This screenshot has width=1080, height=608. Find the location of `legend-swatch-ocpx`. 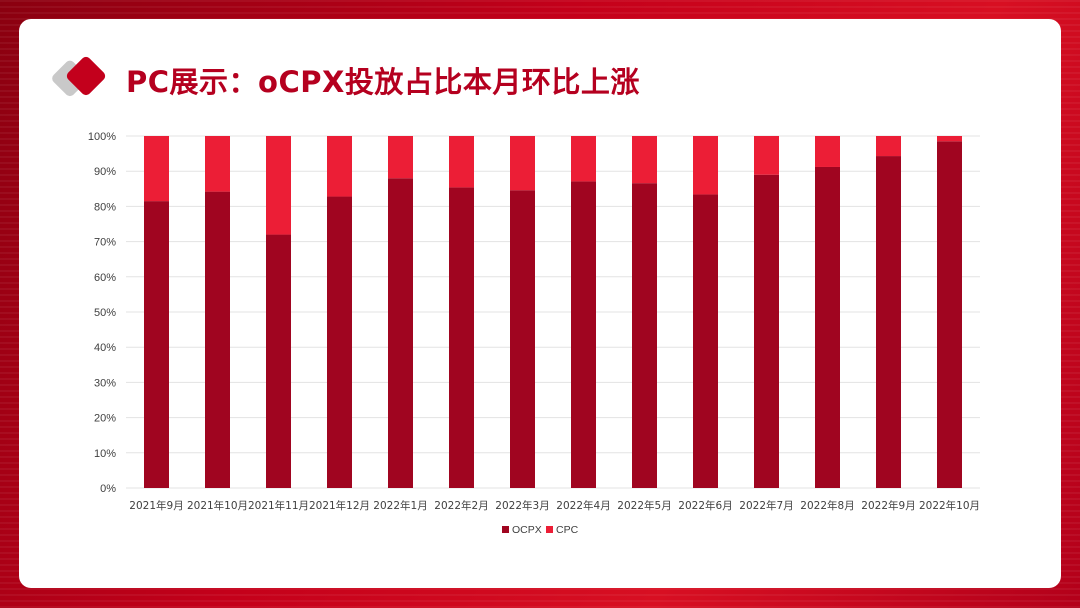

legend-swatch-ocpx is located at coordinates (505, 529).